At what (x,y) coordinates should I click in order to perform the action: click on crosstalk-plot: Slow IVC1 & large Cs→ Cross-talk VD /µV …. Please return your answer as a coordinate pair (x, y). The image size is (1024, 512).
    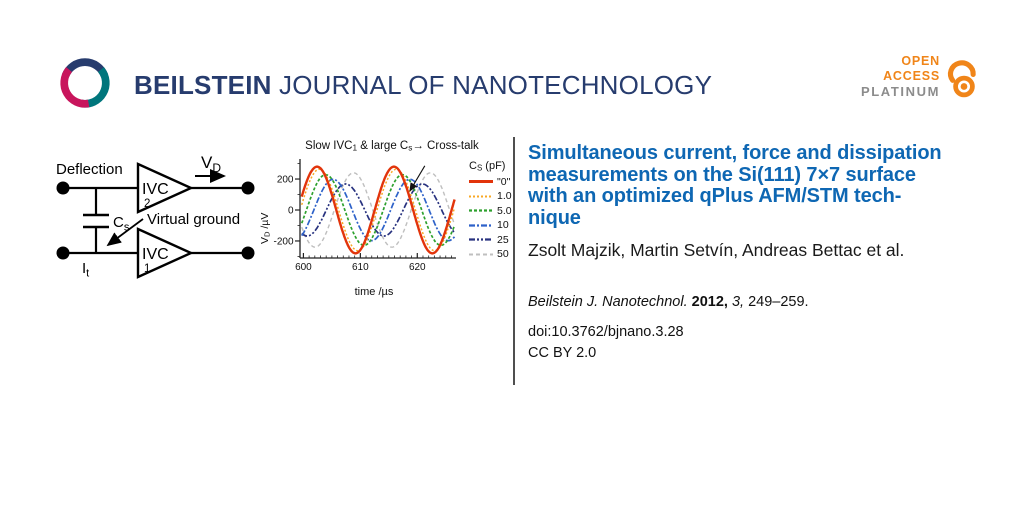
    Looking at the image, I should click on (385, 219).